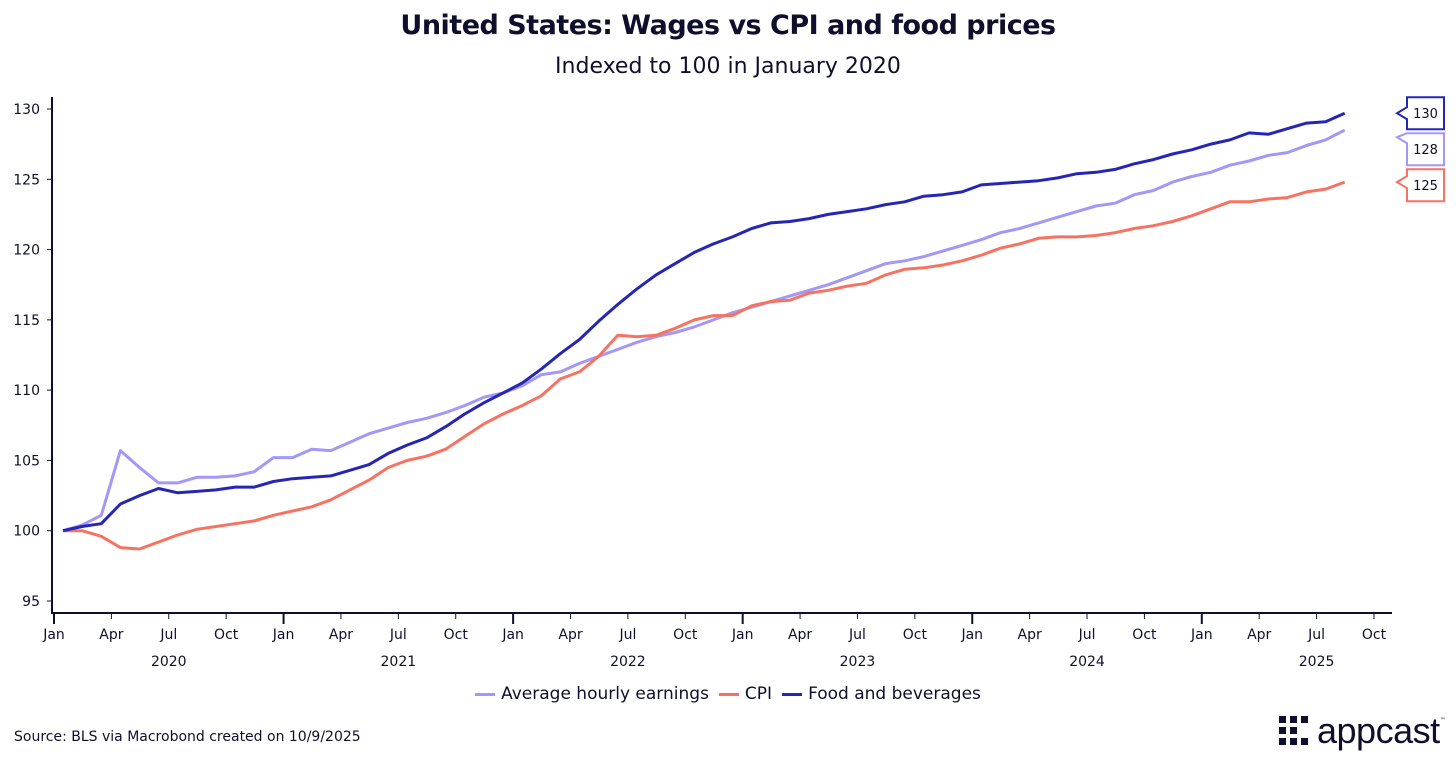 The width and height of the screenshot is (1456, 761). I want to click on legend-item-food: Food and beverages, so click(881, 694).